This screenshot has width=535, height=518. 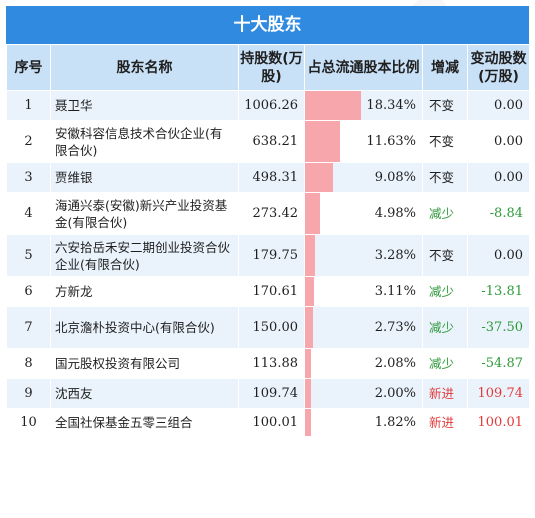 What do you see at coordinates (271, 363) in the screenshot?
I see `row-shares: 113.88` at bounding box center [271, 363].